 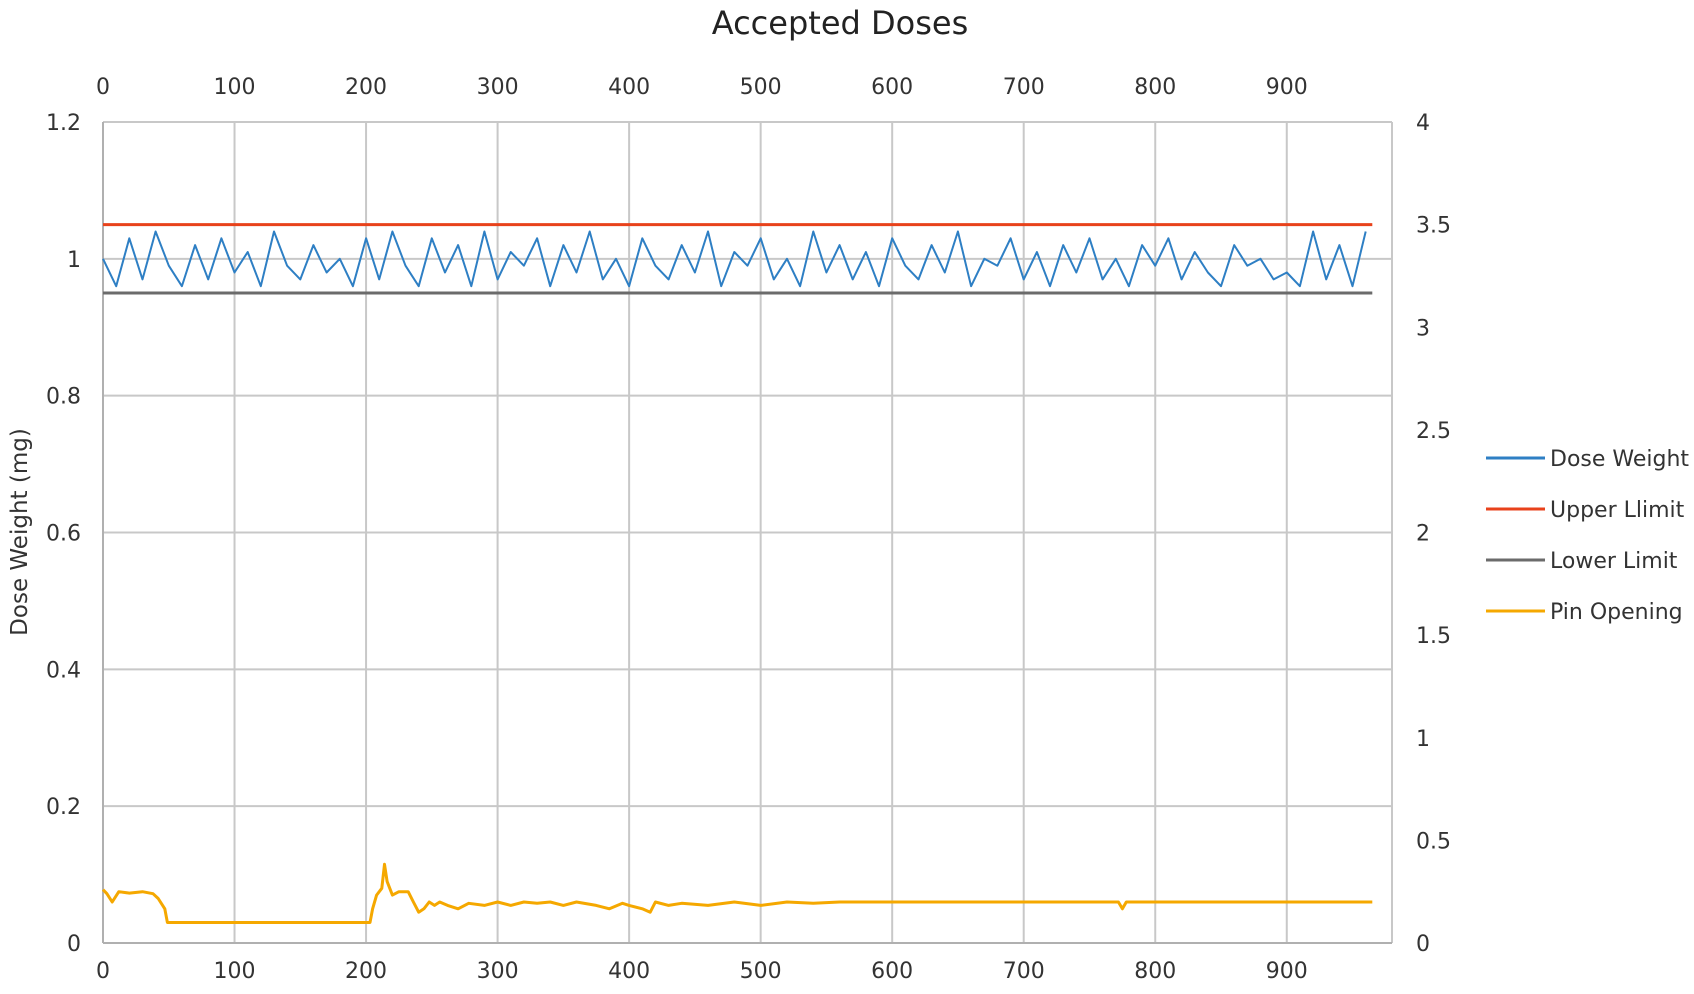 What do you see at coordinates (366, 971) in the screenshot?
I see `x-tick-label-bottom: 200` at bounding box center [366, 971].